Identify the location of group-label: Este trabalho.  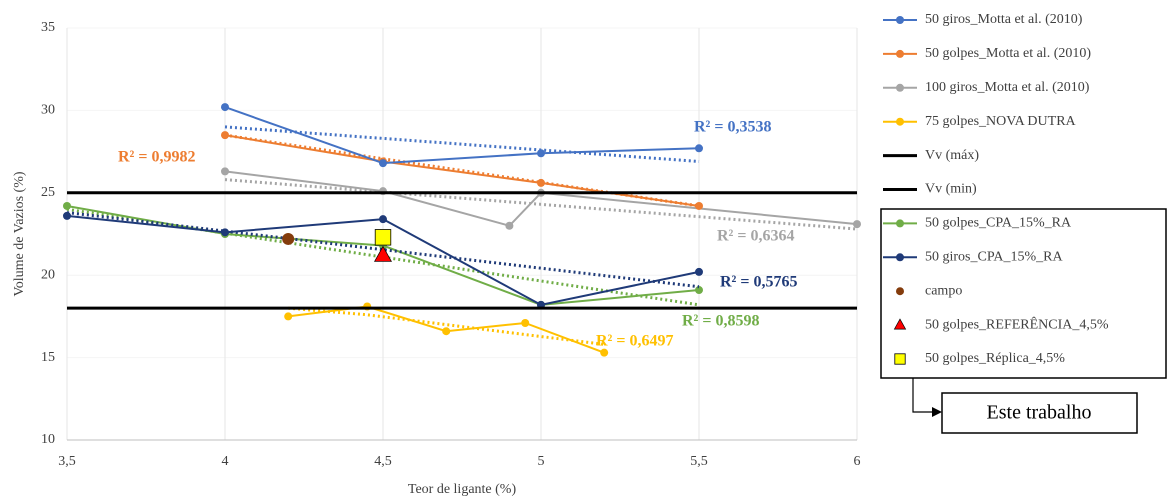
(1039, 413).